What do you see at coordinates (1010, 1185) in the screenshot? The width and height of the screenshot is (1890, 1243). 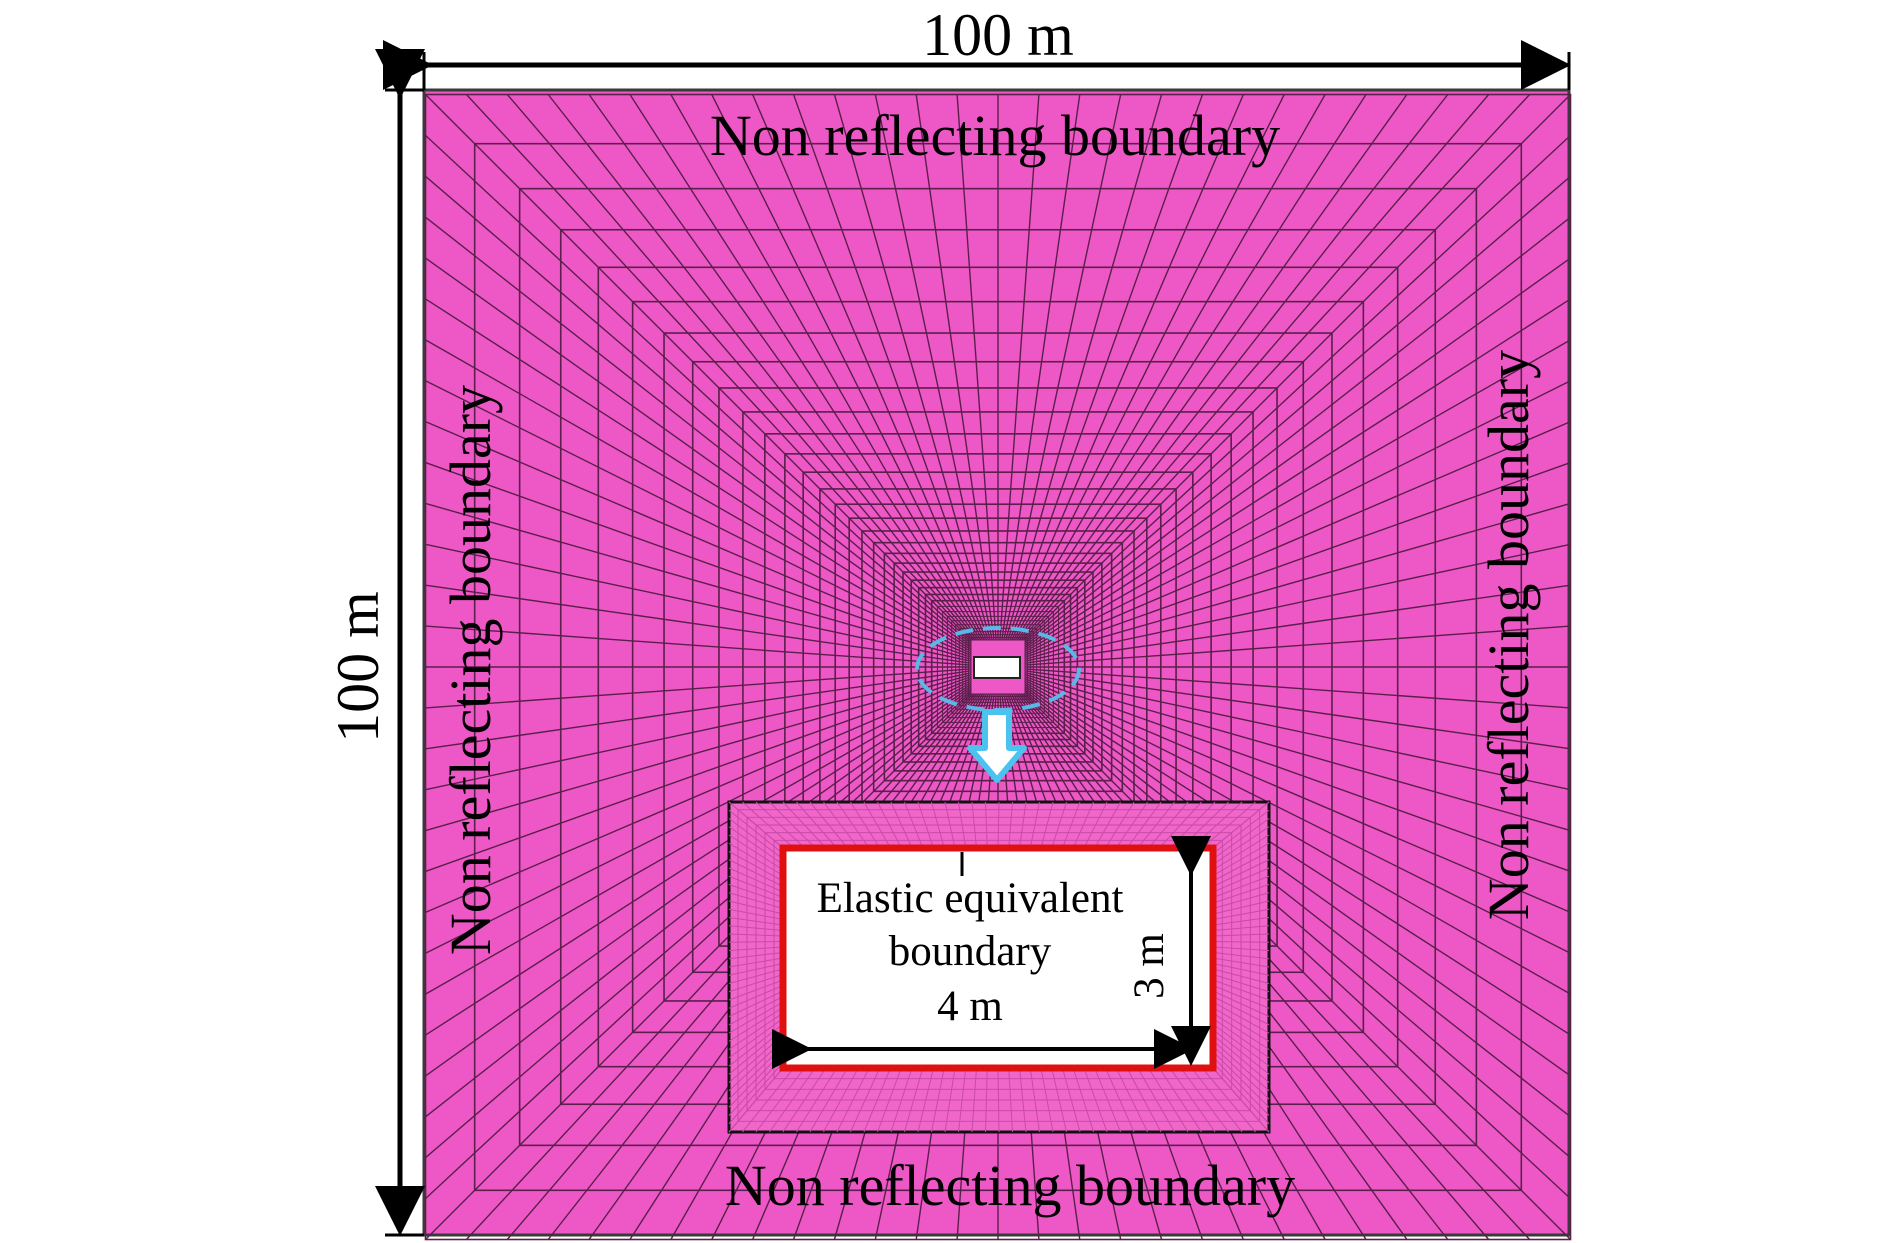 I see `boundary-label-bottom: Non reflecting boundary` at bounding box center [1010, 1185].